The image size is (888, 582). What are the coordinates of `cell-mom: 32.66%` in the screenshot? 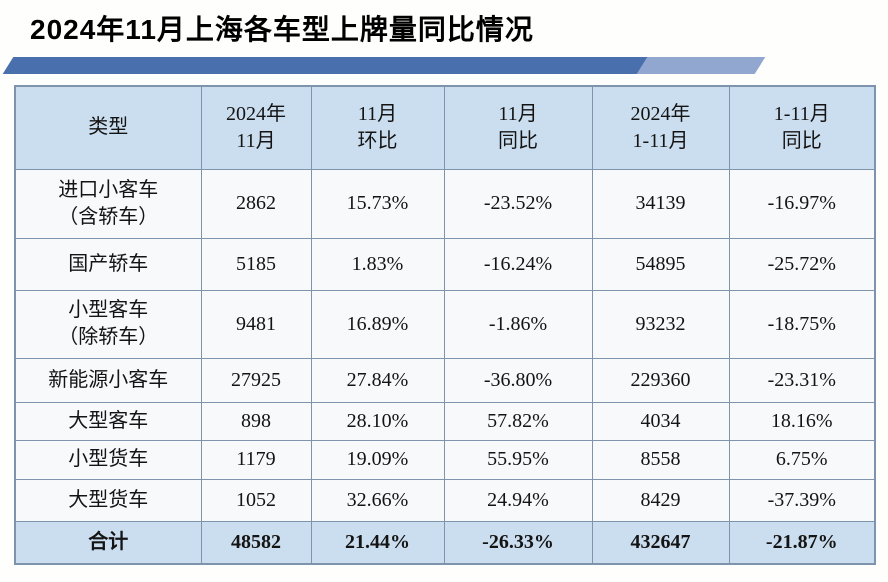 It's located at (377, 500).